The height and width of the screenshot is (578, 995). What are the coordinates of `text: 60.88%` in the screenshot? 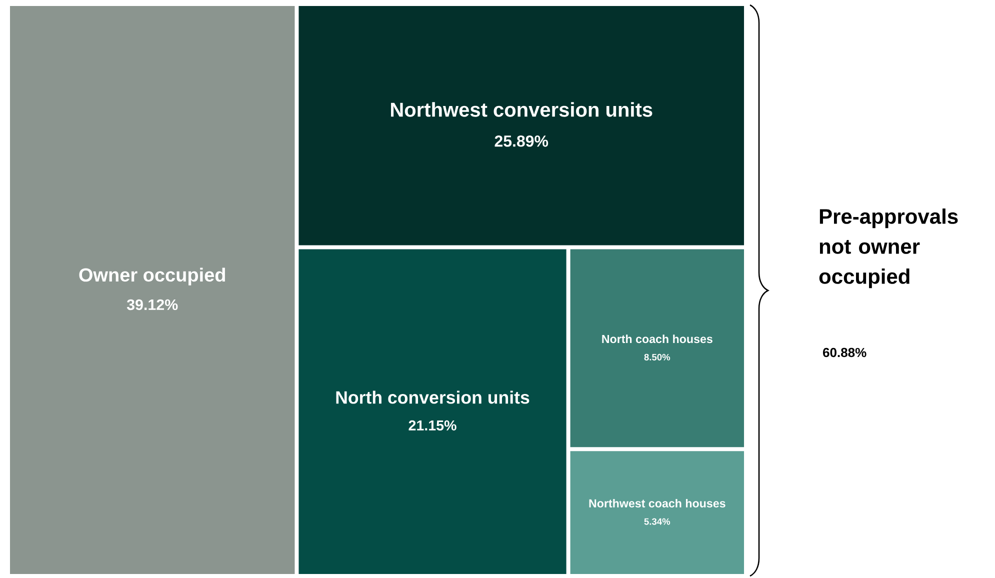 It's located at (844, 353).